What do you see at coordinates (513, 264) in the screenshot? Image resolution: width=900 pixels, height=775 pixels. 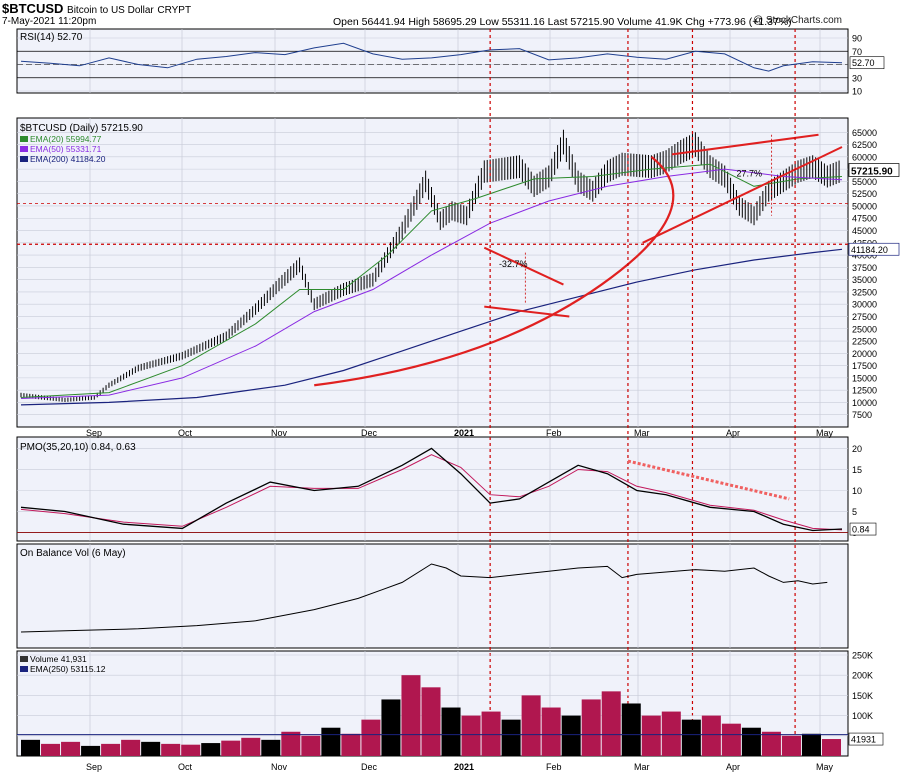 I see `drop-percent-label: -32.7%` at bounding box center [513, 264].